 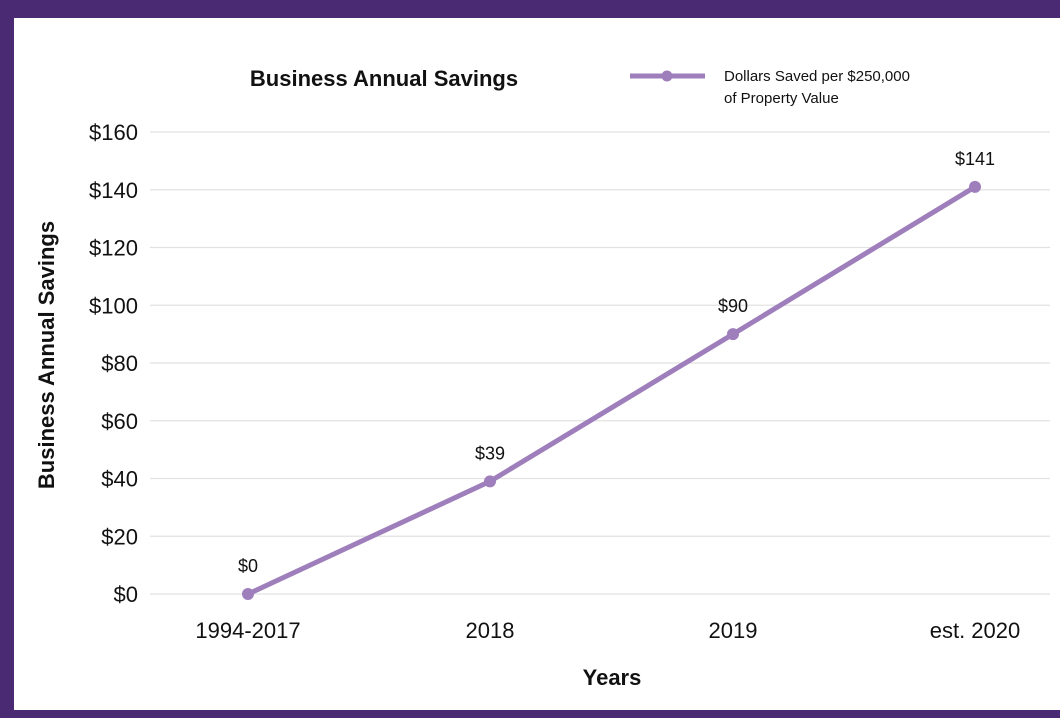 What do you see at coordinates (817, 76) in the screenshot?
I see `legend-label-line-1: Dollars Saved per $250,000` at bounding box center [817, 76].